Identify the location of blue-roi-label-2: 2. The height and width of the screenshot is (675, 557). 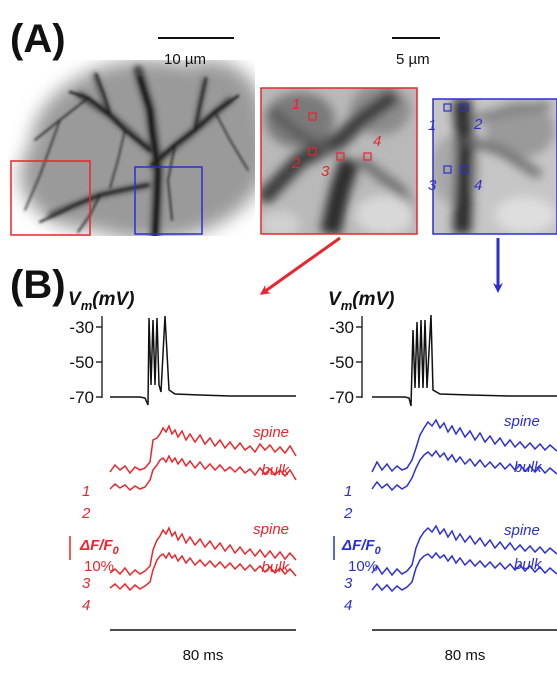
(478, 124).